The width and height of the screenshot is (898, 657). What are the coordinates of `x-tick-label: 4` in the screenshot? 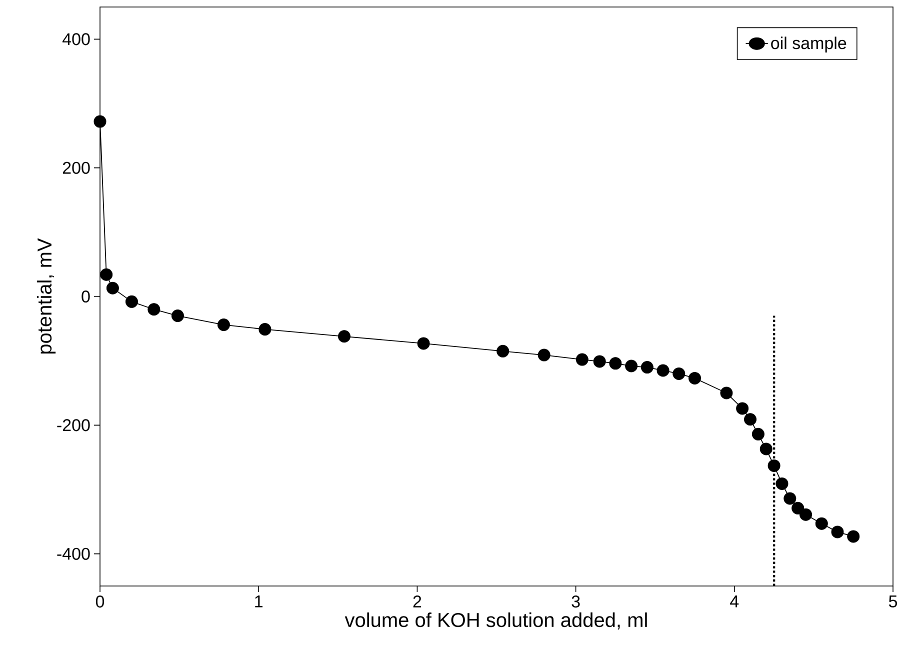 It's located at (734, 602).